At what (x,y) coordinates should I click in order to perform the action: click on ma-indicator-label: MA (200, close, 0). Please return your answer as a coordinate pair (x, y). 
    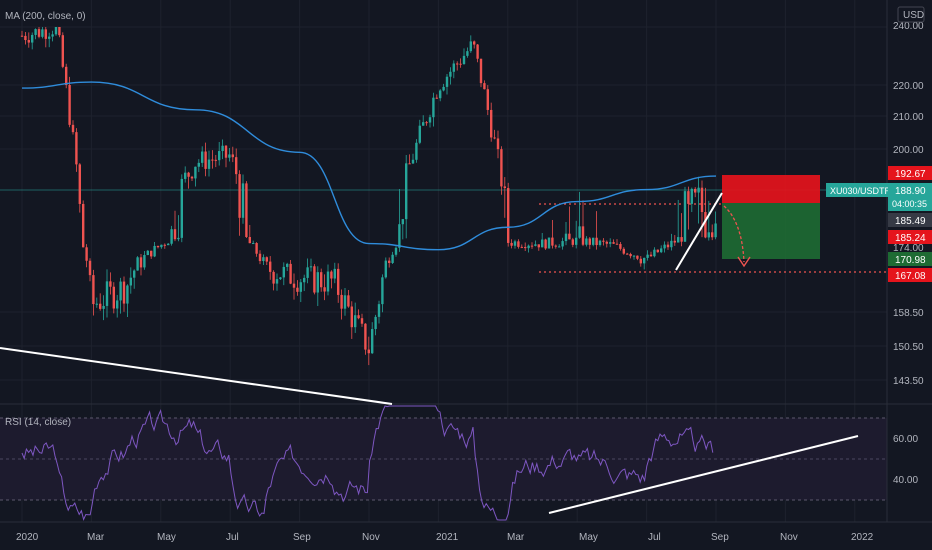
    Looking at the image, I should click on (45, 16).